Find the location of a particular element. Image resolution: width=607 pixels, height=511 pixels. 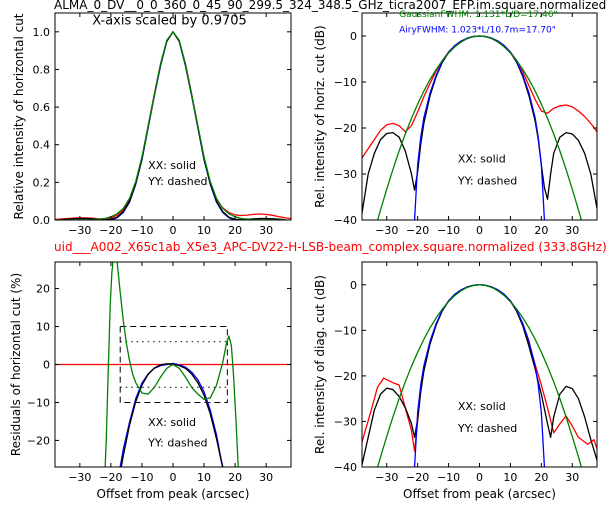

y-tick-label: 0.4 is located at coordinates (42, 145).